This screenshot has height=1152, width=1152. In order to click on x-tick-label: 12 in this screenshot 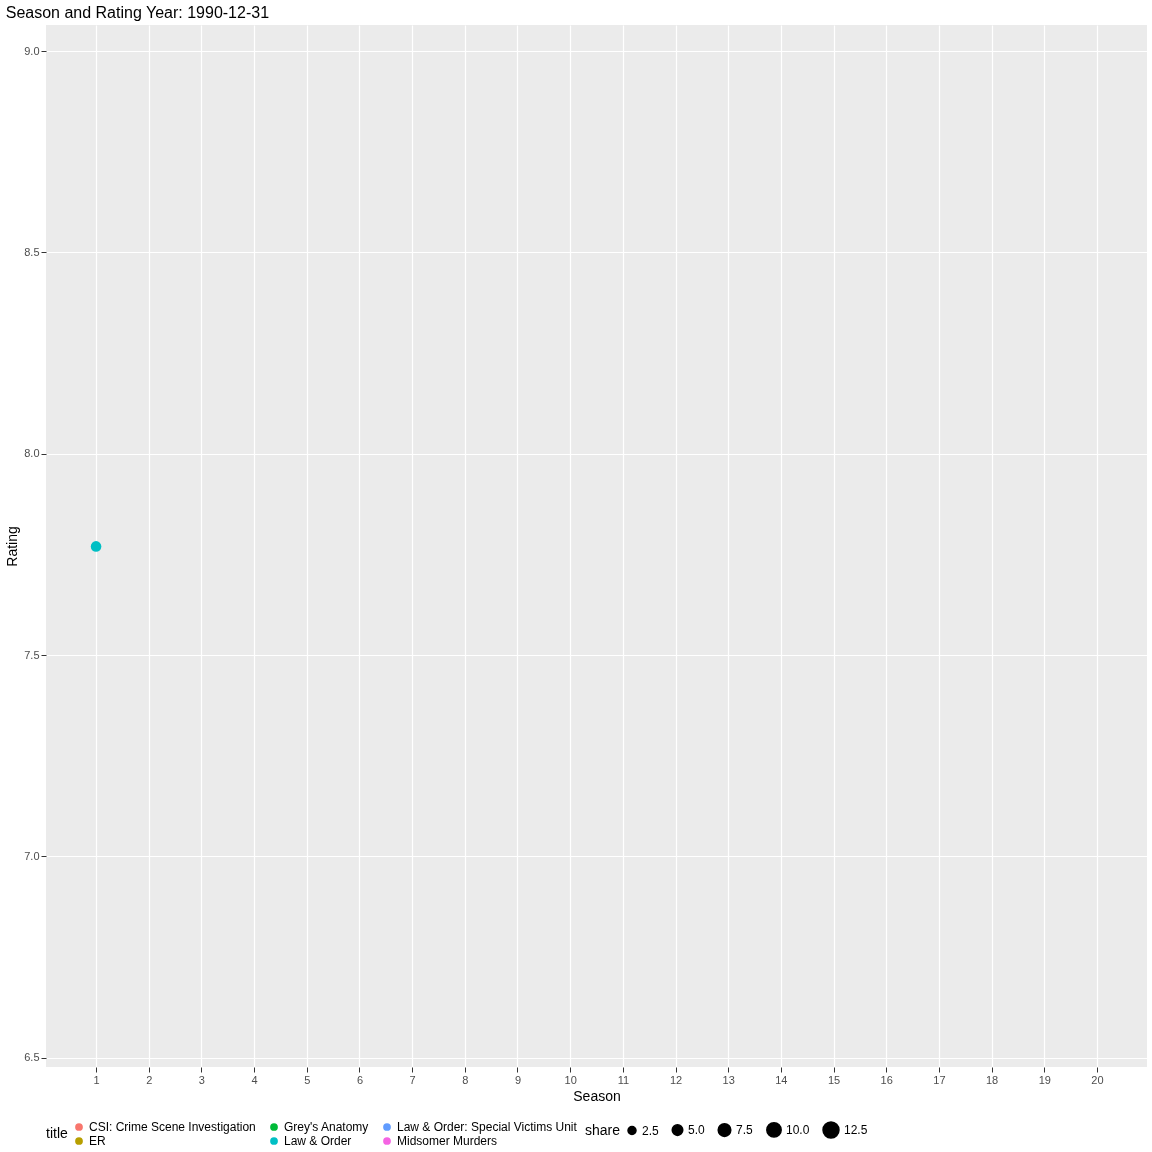, I will do `click(676, 1079)`.